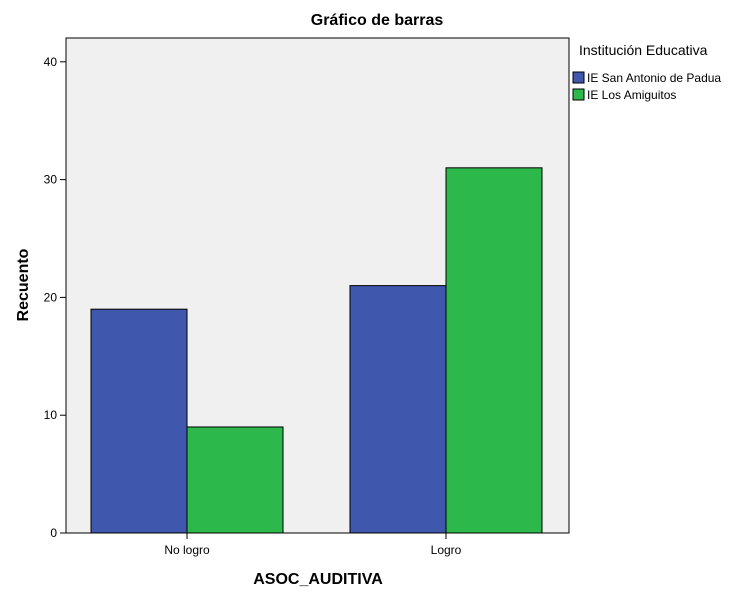 The width and height of the screenshot is (733, 595). What do you see at coordinates (643, 50) in the screenshot?
I see `legend-title: Institución Educativa` at bounding box center [643, 50].